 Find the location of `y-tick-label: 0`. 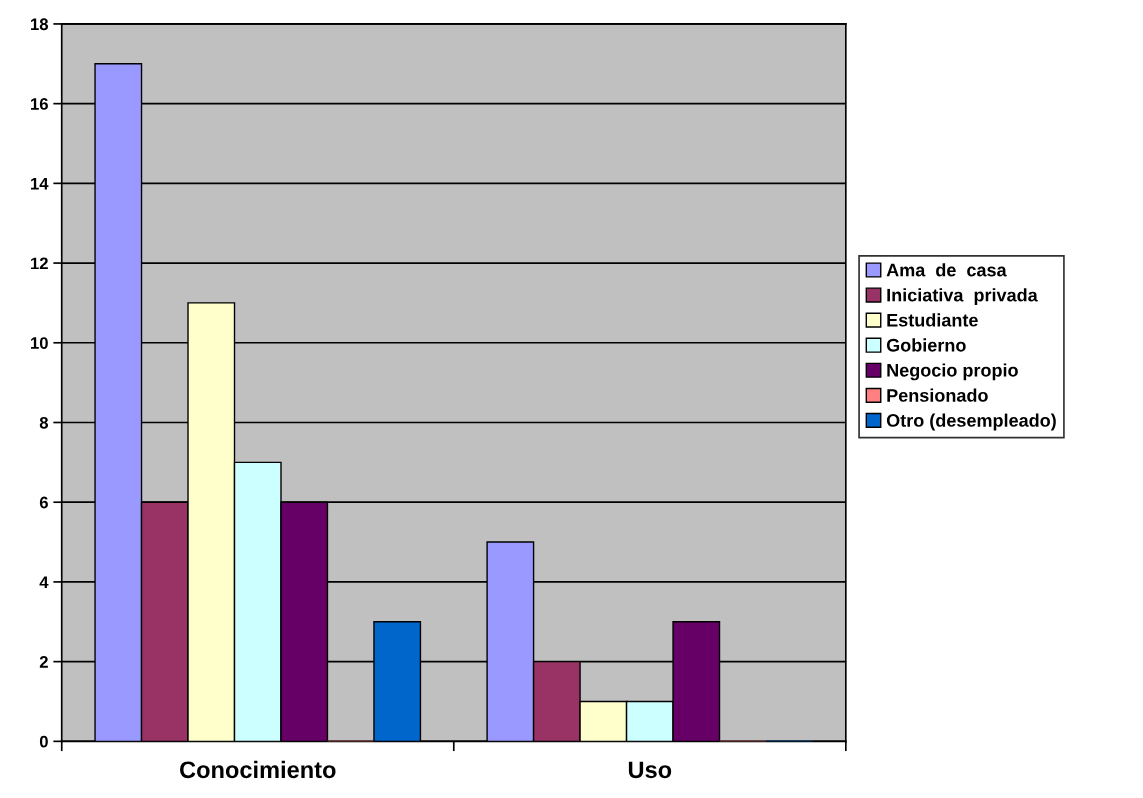

y-tick-label: 0 is located at coordinates (43, 741).